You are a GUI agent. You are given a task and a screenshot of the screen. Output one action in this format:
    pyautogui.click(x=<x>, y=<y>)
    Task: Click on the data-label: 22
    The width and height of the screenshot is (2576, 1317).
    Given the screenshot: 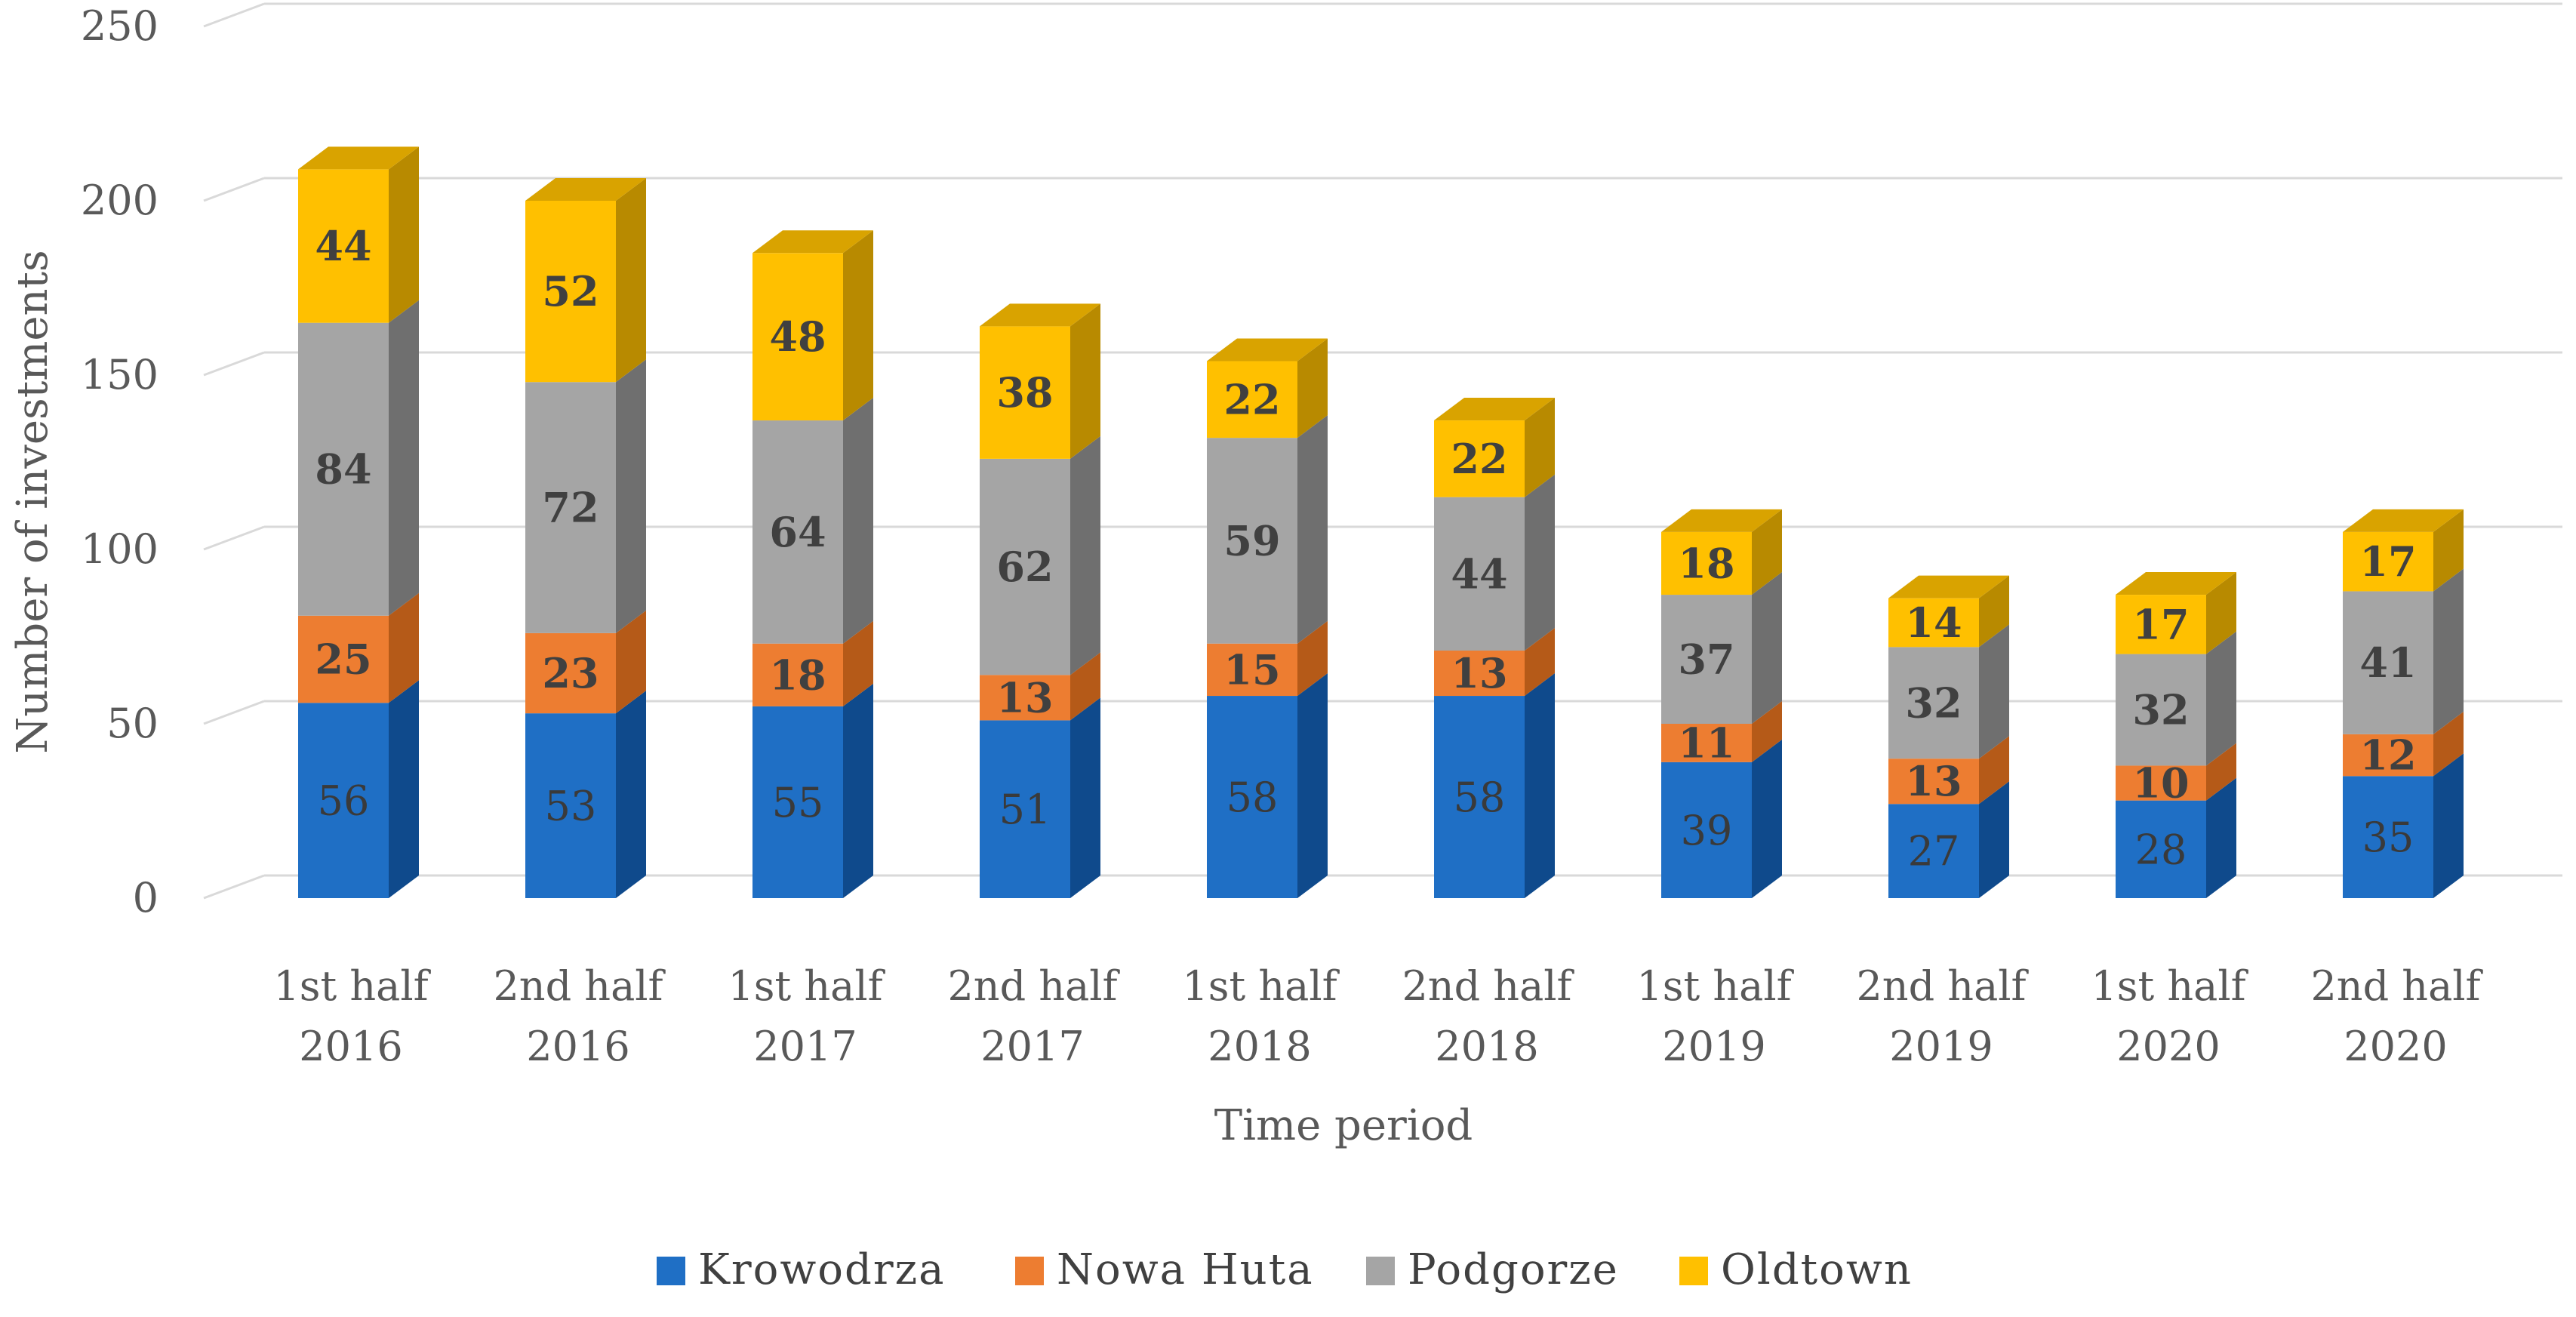 What is the action you would take?
    pyautogui.click(x=1479, y=459)
    